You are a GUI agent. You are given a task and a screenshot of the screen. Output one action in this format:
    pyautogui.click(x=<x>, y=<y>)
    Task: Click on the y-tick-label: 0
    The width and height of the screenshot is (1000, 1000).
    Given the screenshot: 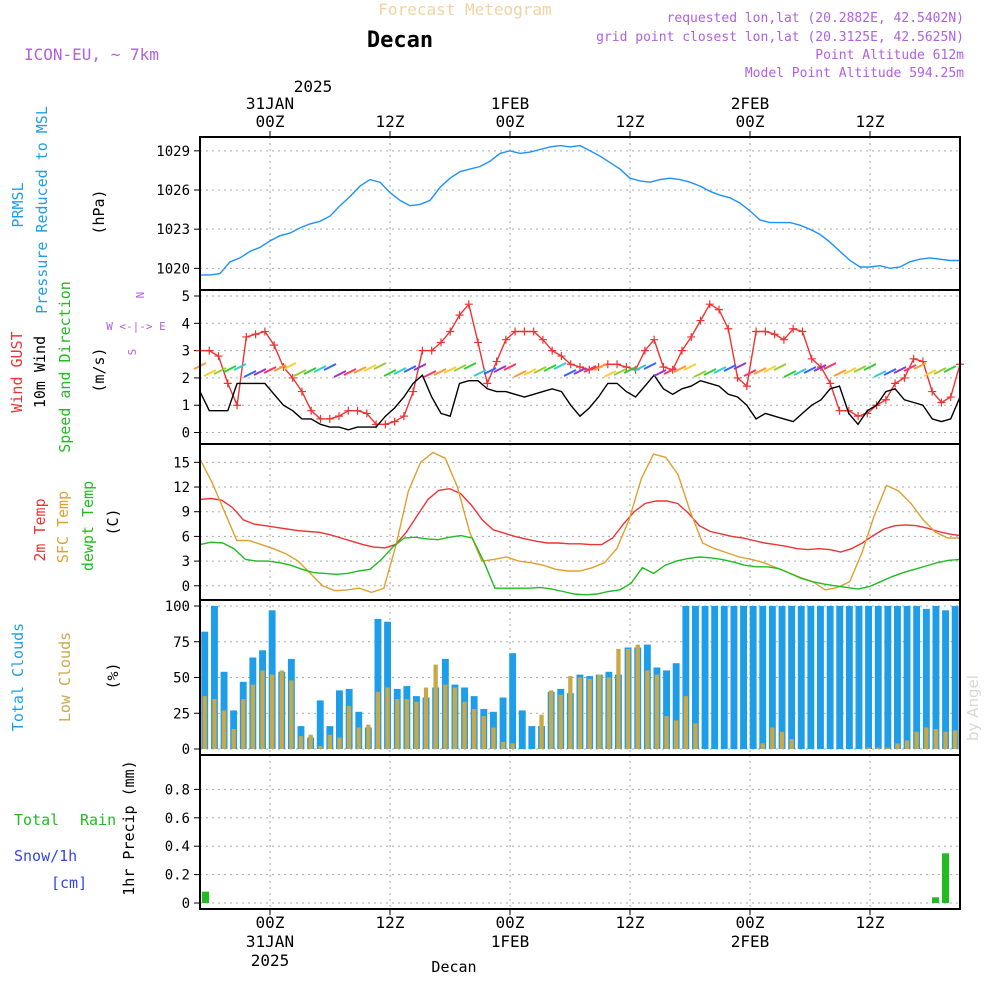 What is the action you would take?
    pyautogui.click(x=186, y=587)
    